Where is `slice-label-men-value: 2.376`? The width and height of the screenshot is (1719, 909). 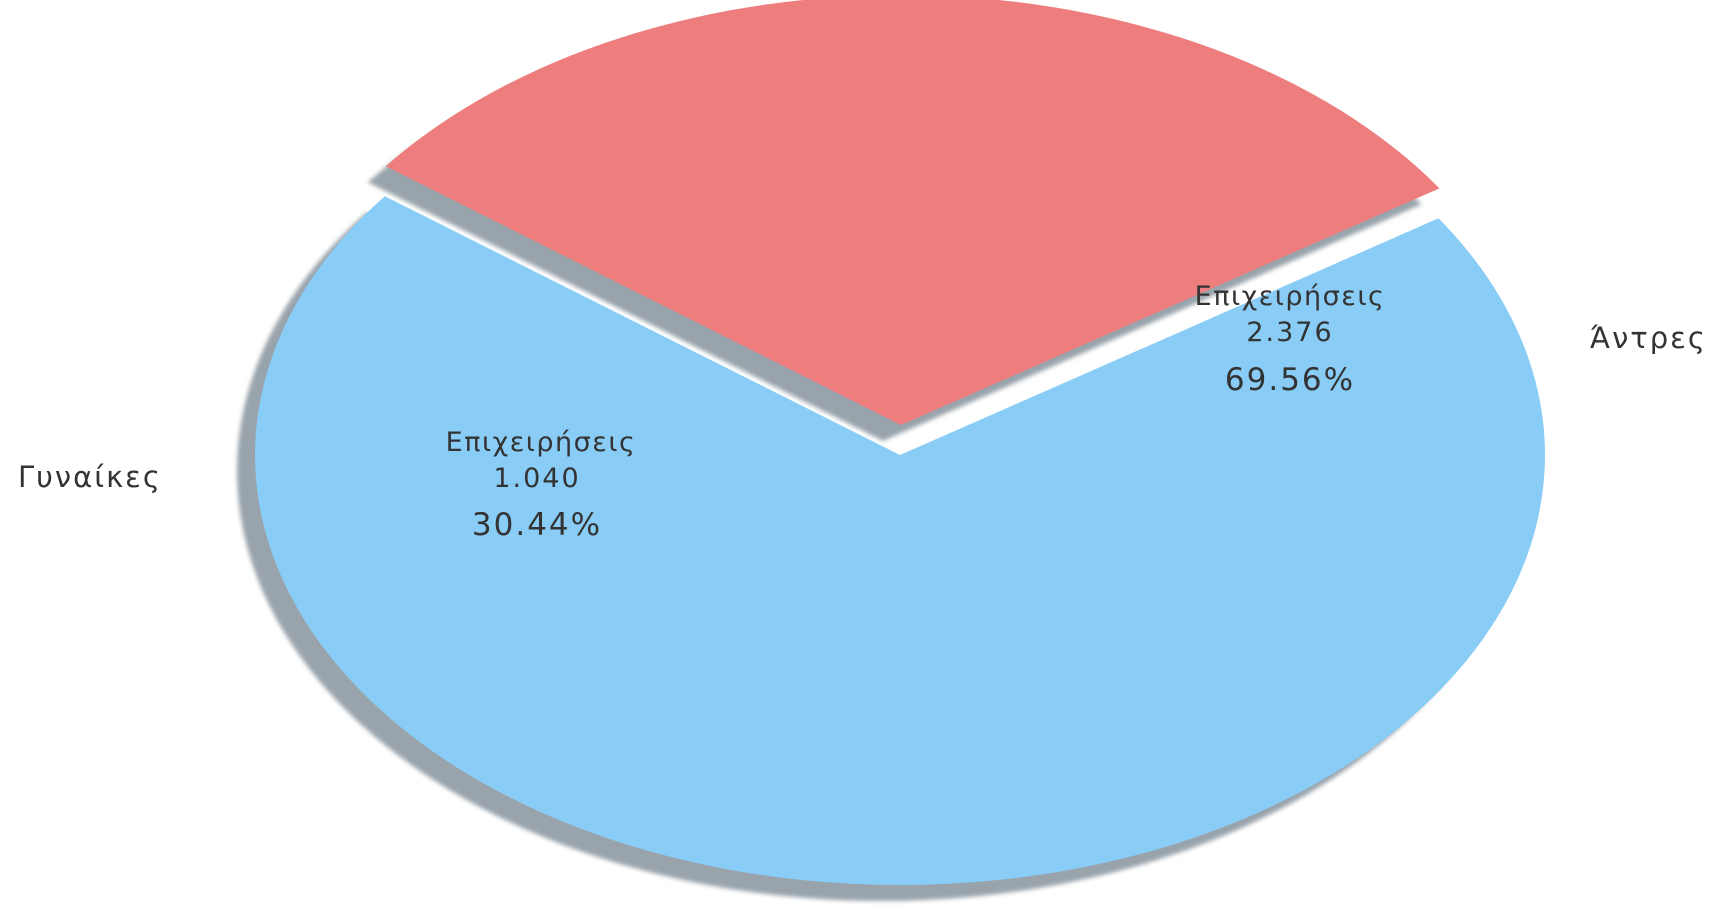
slice-label-men-value: 2.376 is located at coordinates (1289, 332).